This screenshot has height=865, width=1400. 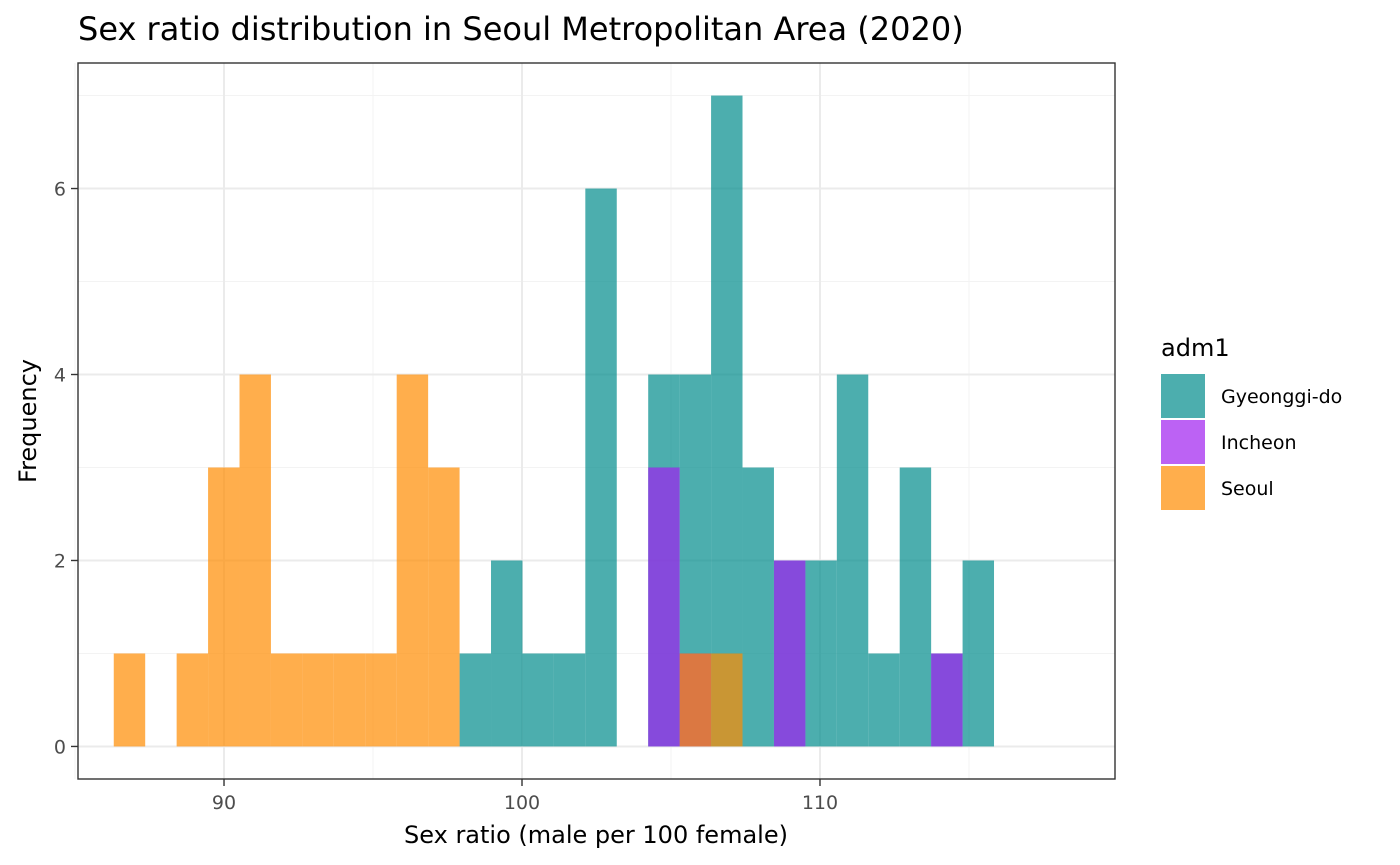 What do you see at coordinates (664, 607) in the screenshot?
I see `bar-incheon: Incheon: 3` at bounding box center [664, 607].